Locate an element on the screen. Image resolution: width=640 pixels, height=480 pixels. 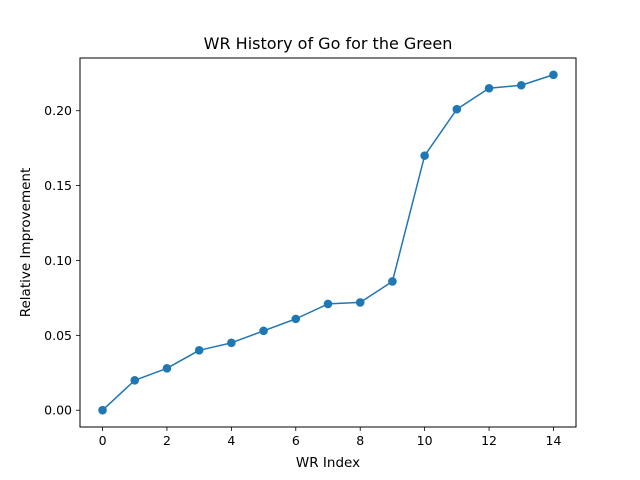
x-tick-label: 6 is located at coordinates (296, 440).